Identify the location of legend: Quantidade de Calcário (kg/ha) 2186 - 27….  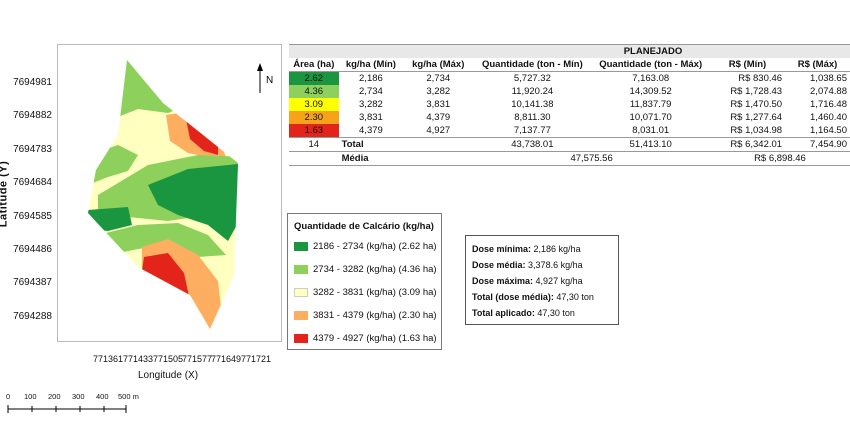
(364, 281).